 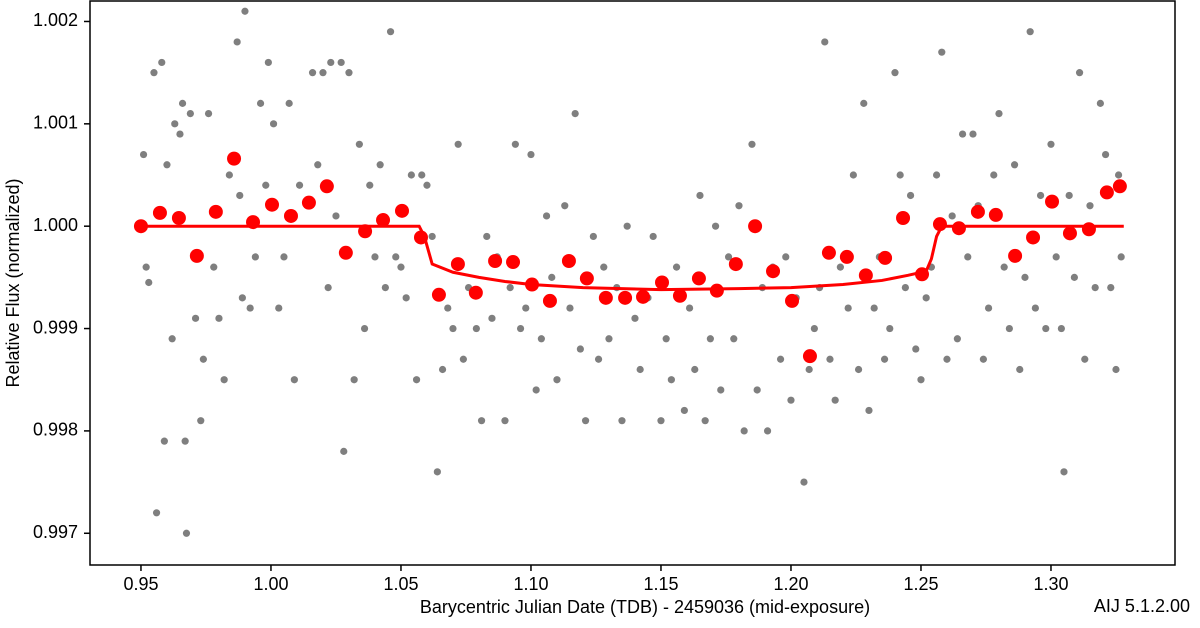 I want to click on x-tick-label: 1.25, so click(x=920, y=584).